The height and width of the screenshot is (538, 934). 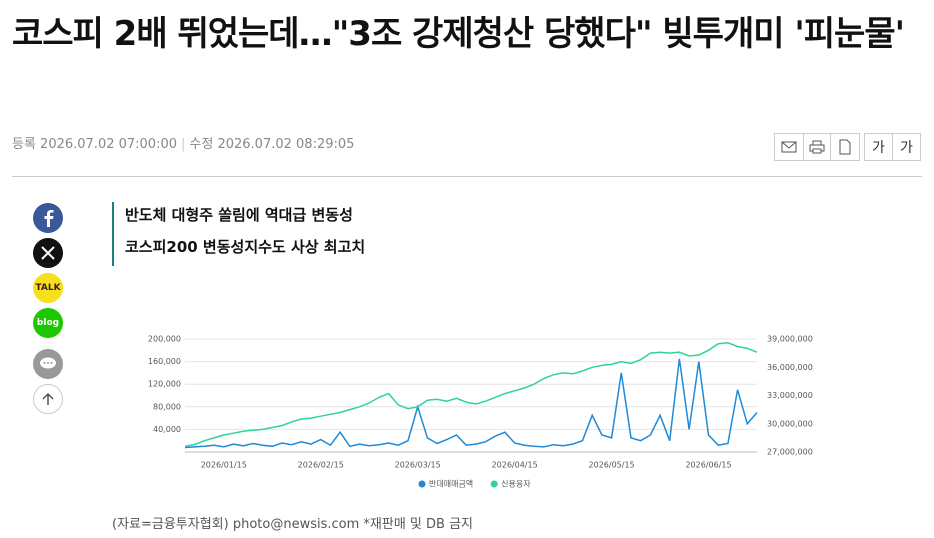 What do you see at coordinates (167, 429) in the screenshot?
I see `y-tick-label: 40,000` at bounding box center [167, 429].